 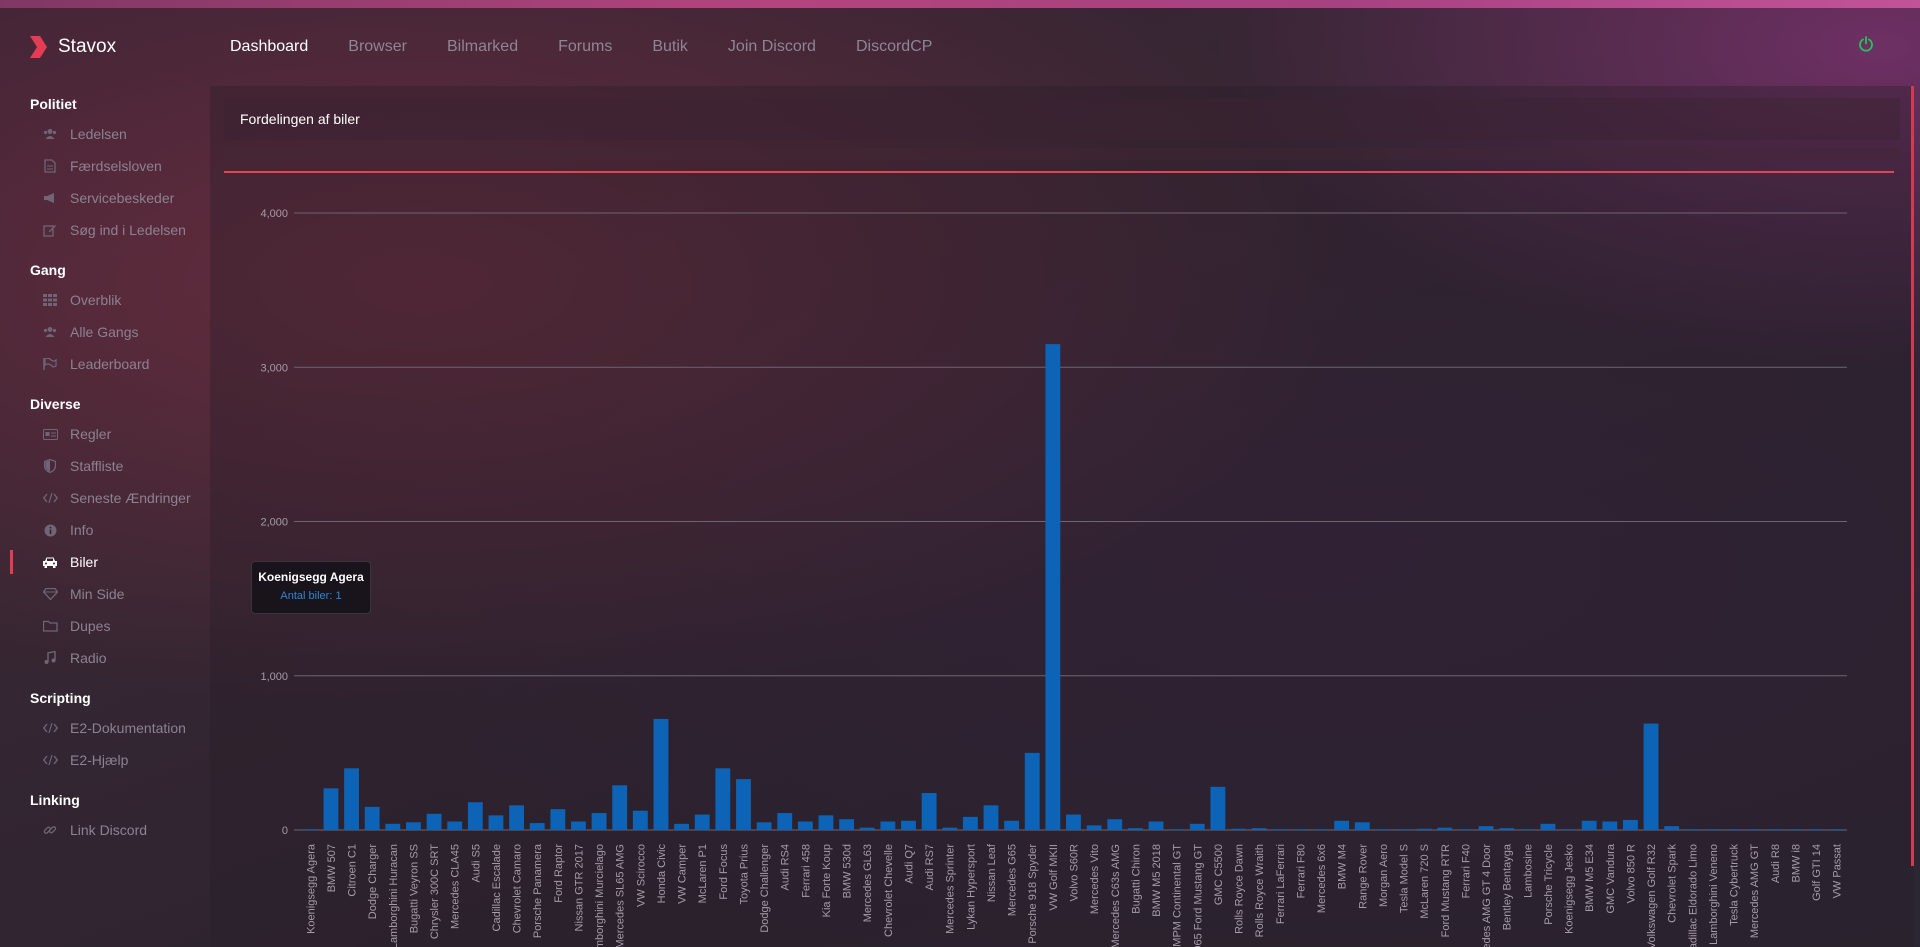 What do you see at coordinates (105, 760) in the screenshot?
I see `sidebar-item: E2-Hjælp` at bounding box center [105, 760].